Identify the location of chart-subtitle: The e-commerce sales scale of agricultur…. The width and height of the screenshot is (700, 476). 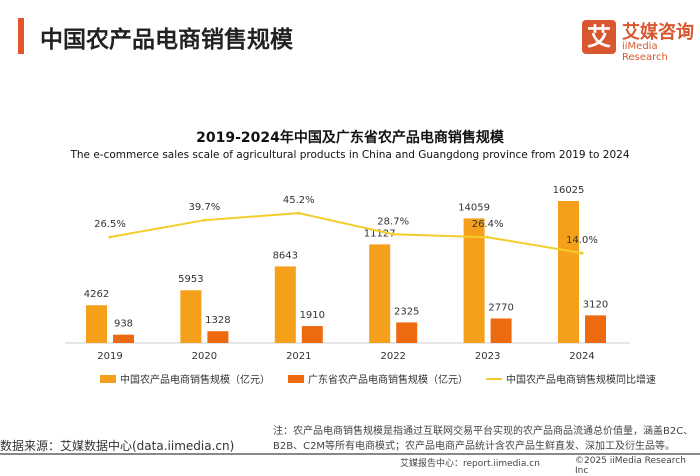
(350, 155).